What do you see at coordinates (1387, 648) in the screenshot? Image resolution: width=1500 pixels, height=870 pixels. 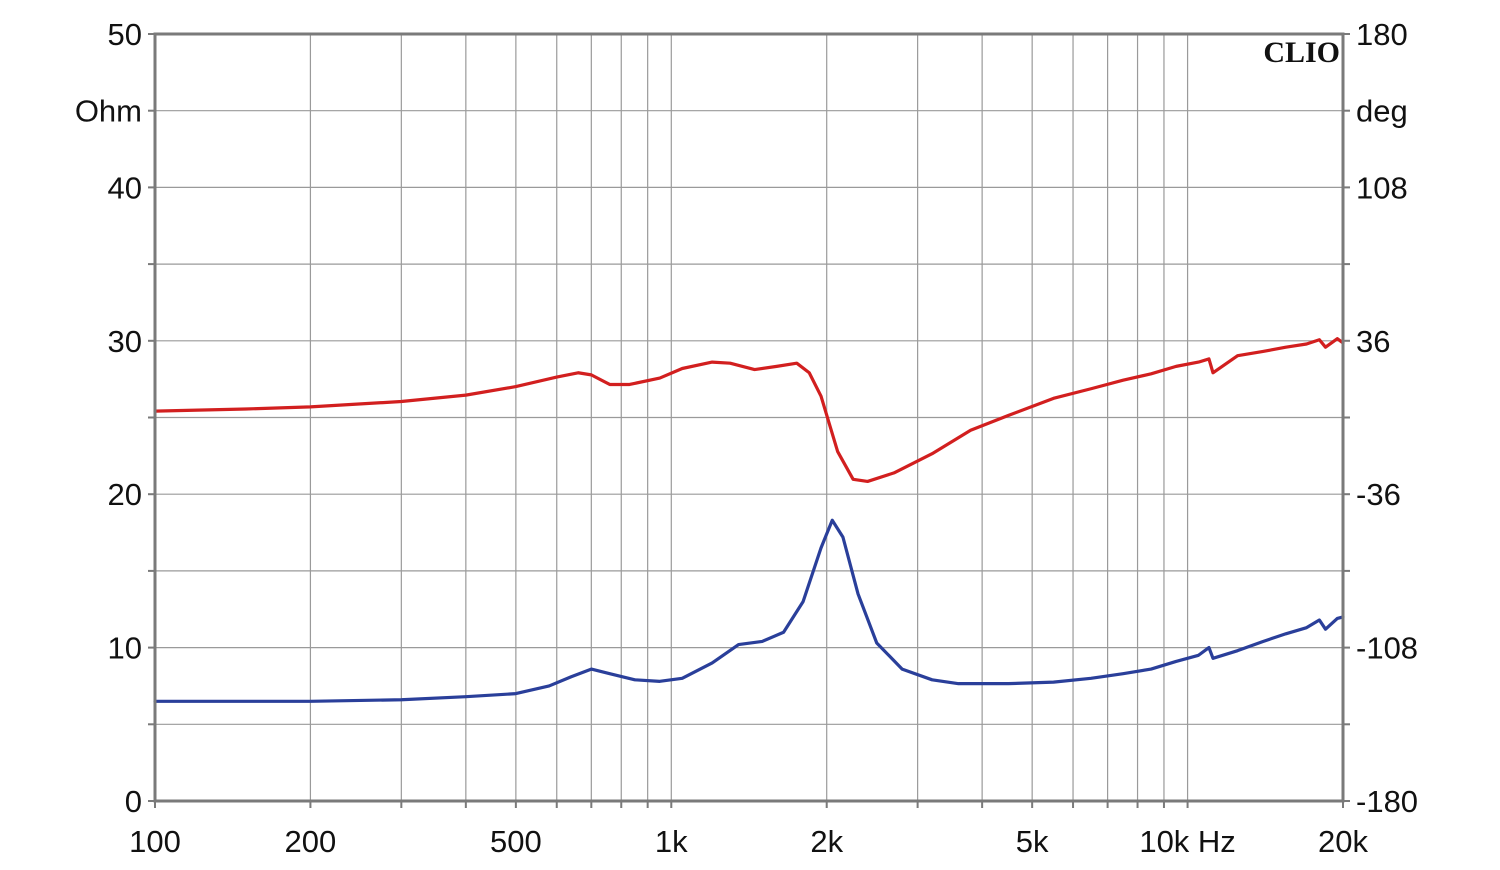 I see `y-right-tick-label: -108` at bounding box center [1387, 648].